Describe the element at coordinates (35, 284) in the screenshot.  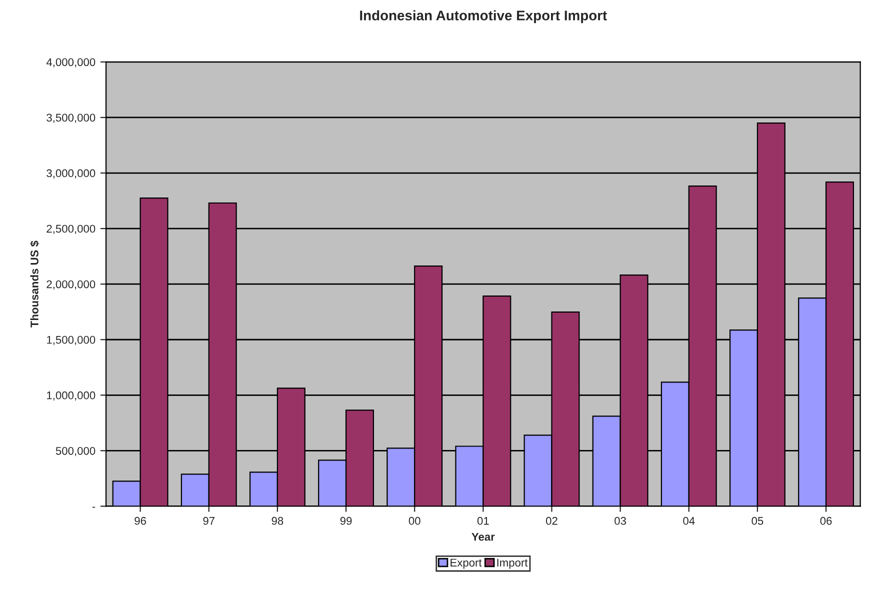
I see `y-axis-title: Thousands US $` at that location.